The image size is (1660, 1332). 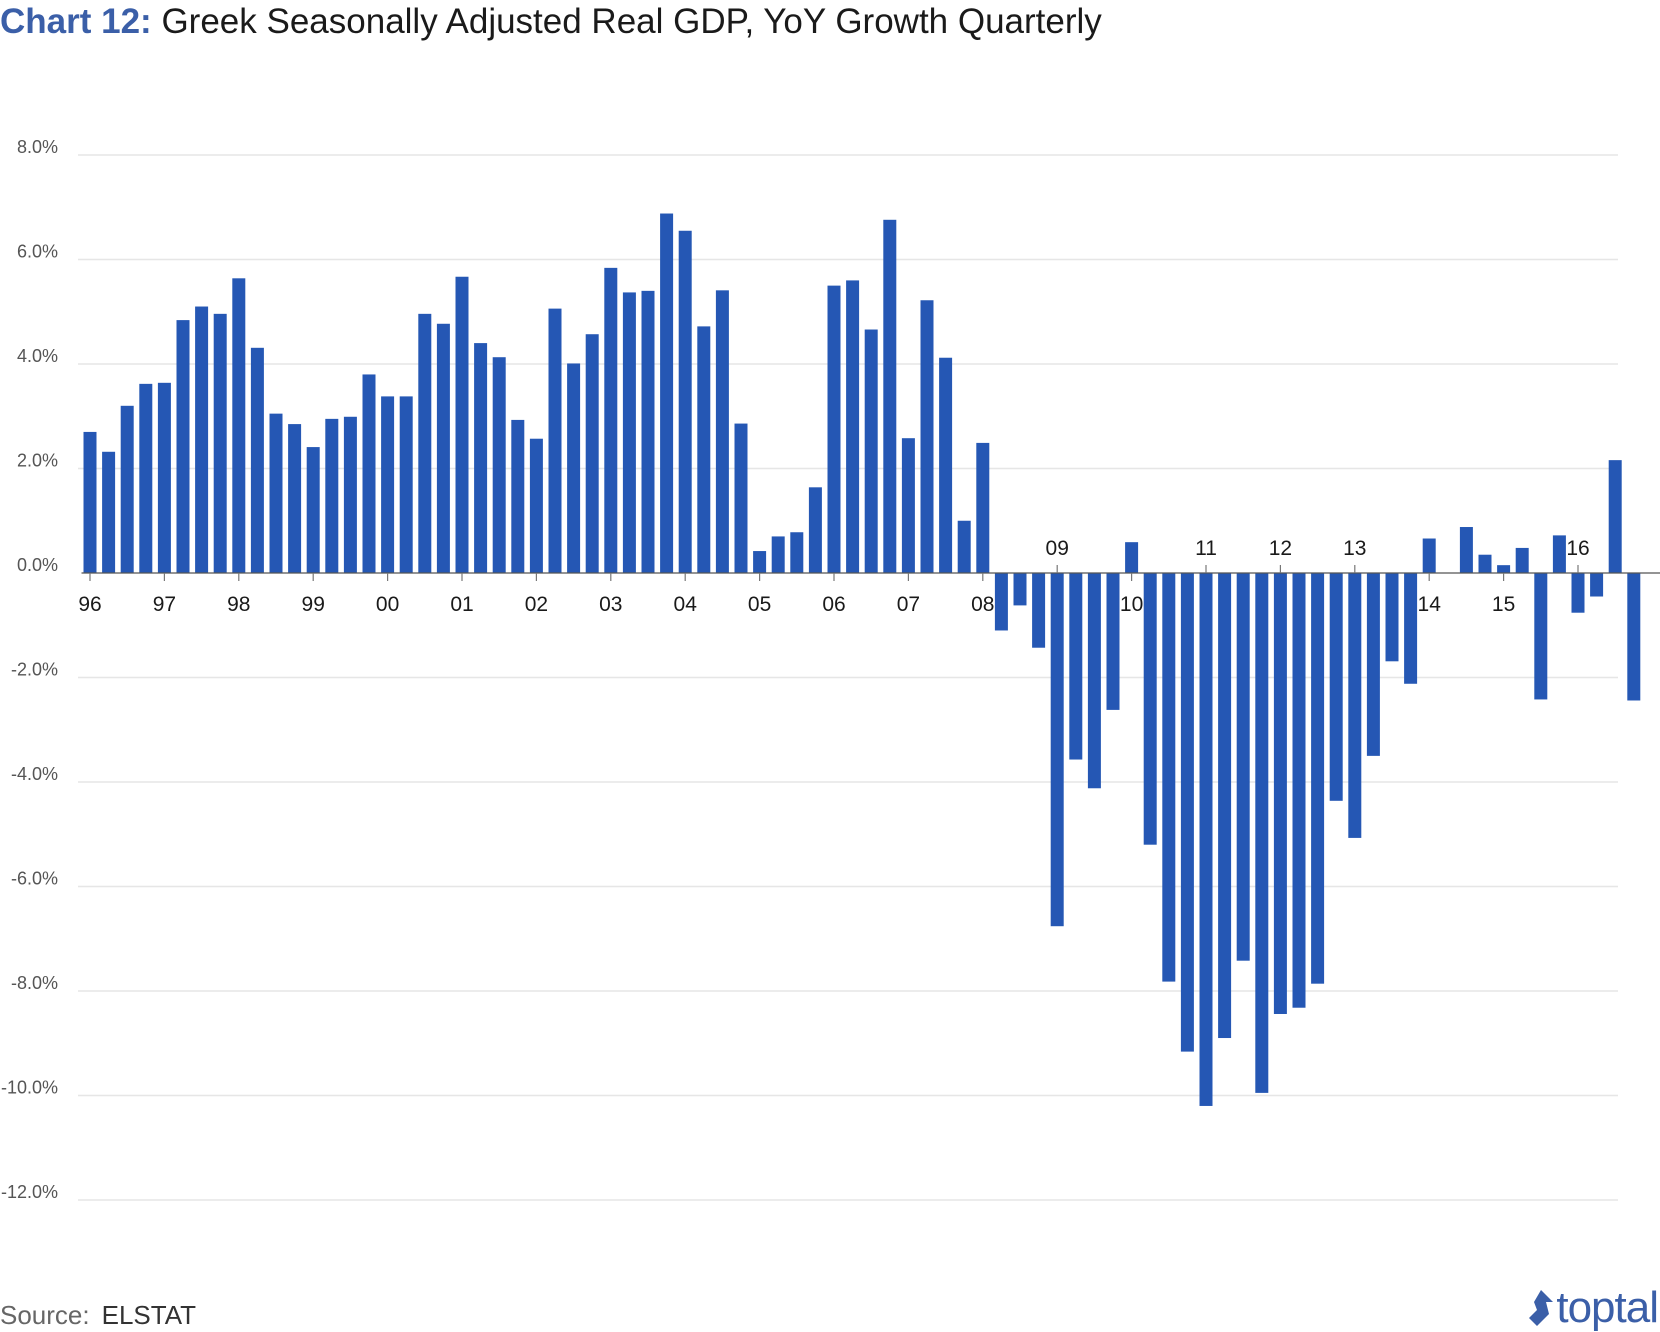 I want to click on y-tick-label: -2.0%, so click(x=34, y=670).